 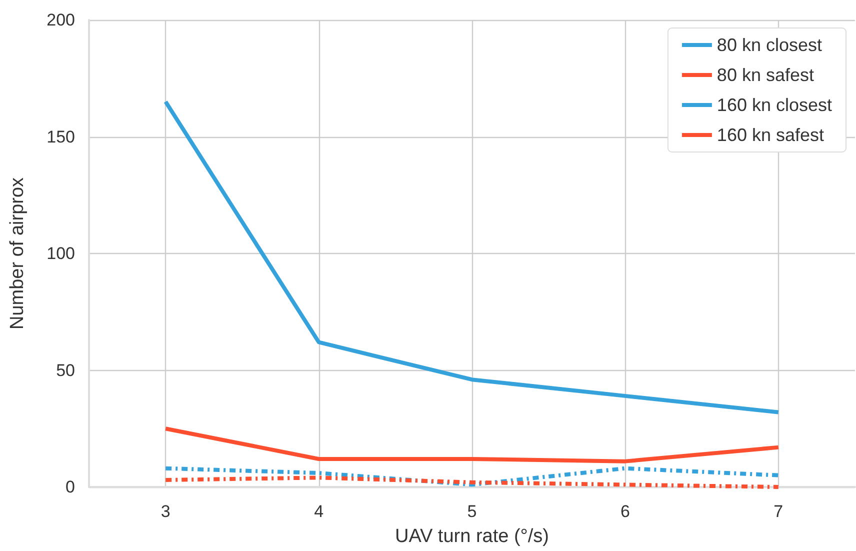 What do you see at coordinates (625, 511) in the screenshot?
I see `x-tick-label: 6` at bounding box center [625, 511].